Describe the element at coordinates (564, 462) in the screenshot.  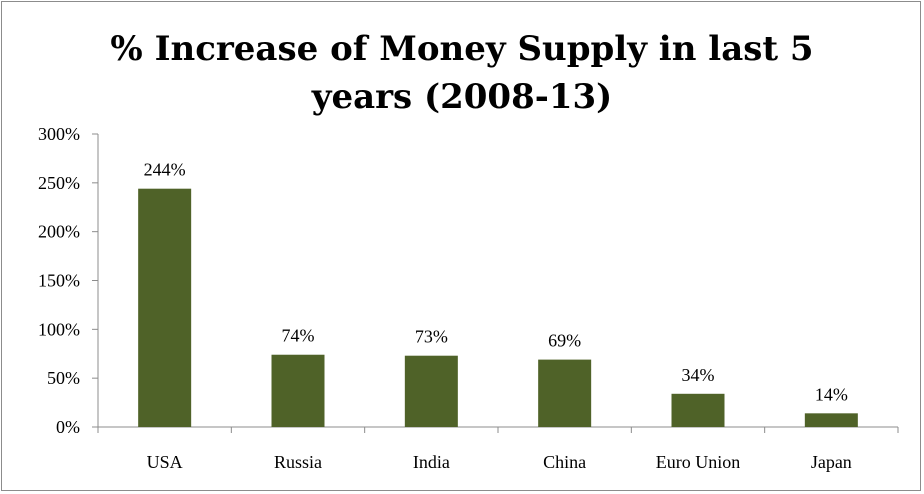
I see `x-tick-label: China` at that location.